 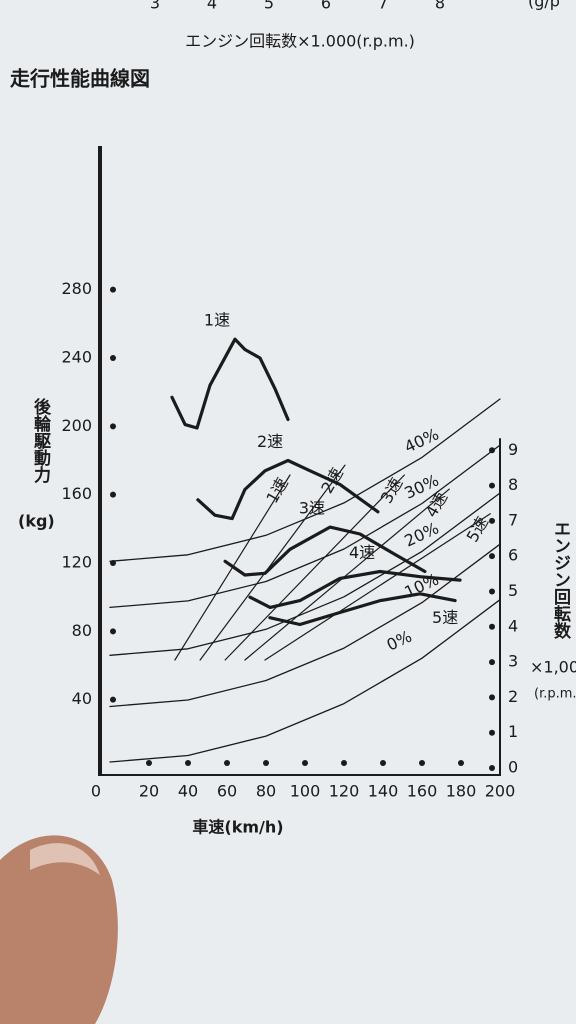 What do you see at coordinates (513, 731) in the screenshot?
I see `y2-tick-label: 1` at bounding box center [513, 731].